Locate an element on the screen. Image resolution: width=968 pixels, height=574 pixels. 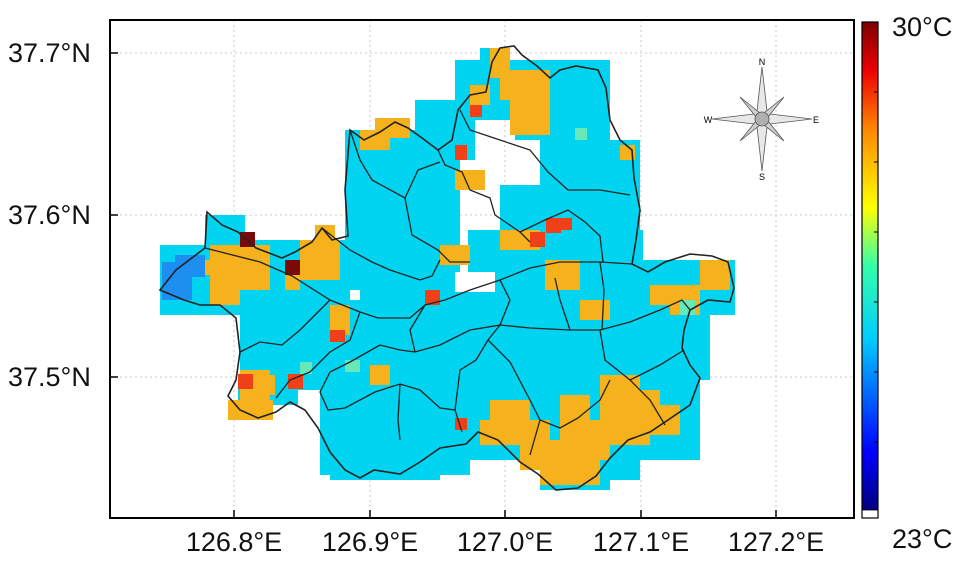
x-tick-127-2: 127.2°E is located at coordinates (776, 542).